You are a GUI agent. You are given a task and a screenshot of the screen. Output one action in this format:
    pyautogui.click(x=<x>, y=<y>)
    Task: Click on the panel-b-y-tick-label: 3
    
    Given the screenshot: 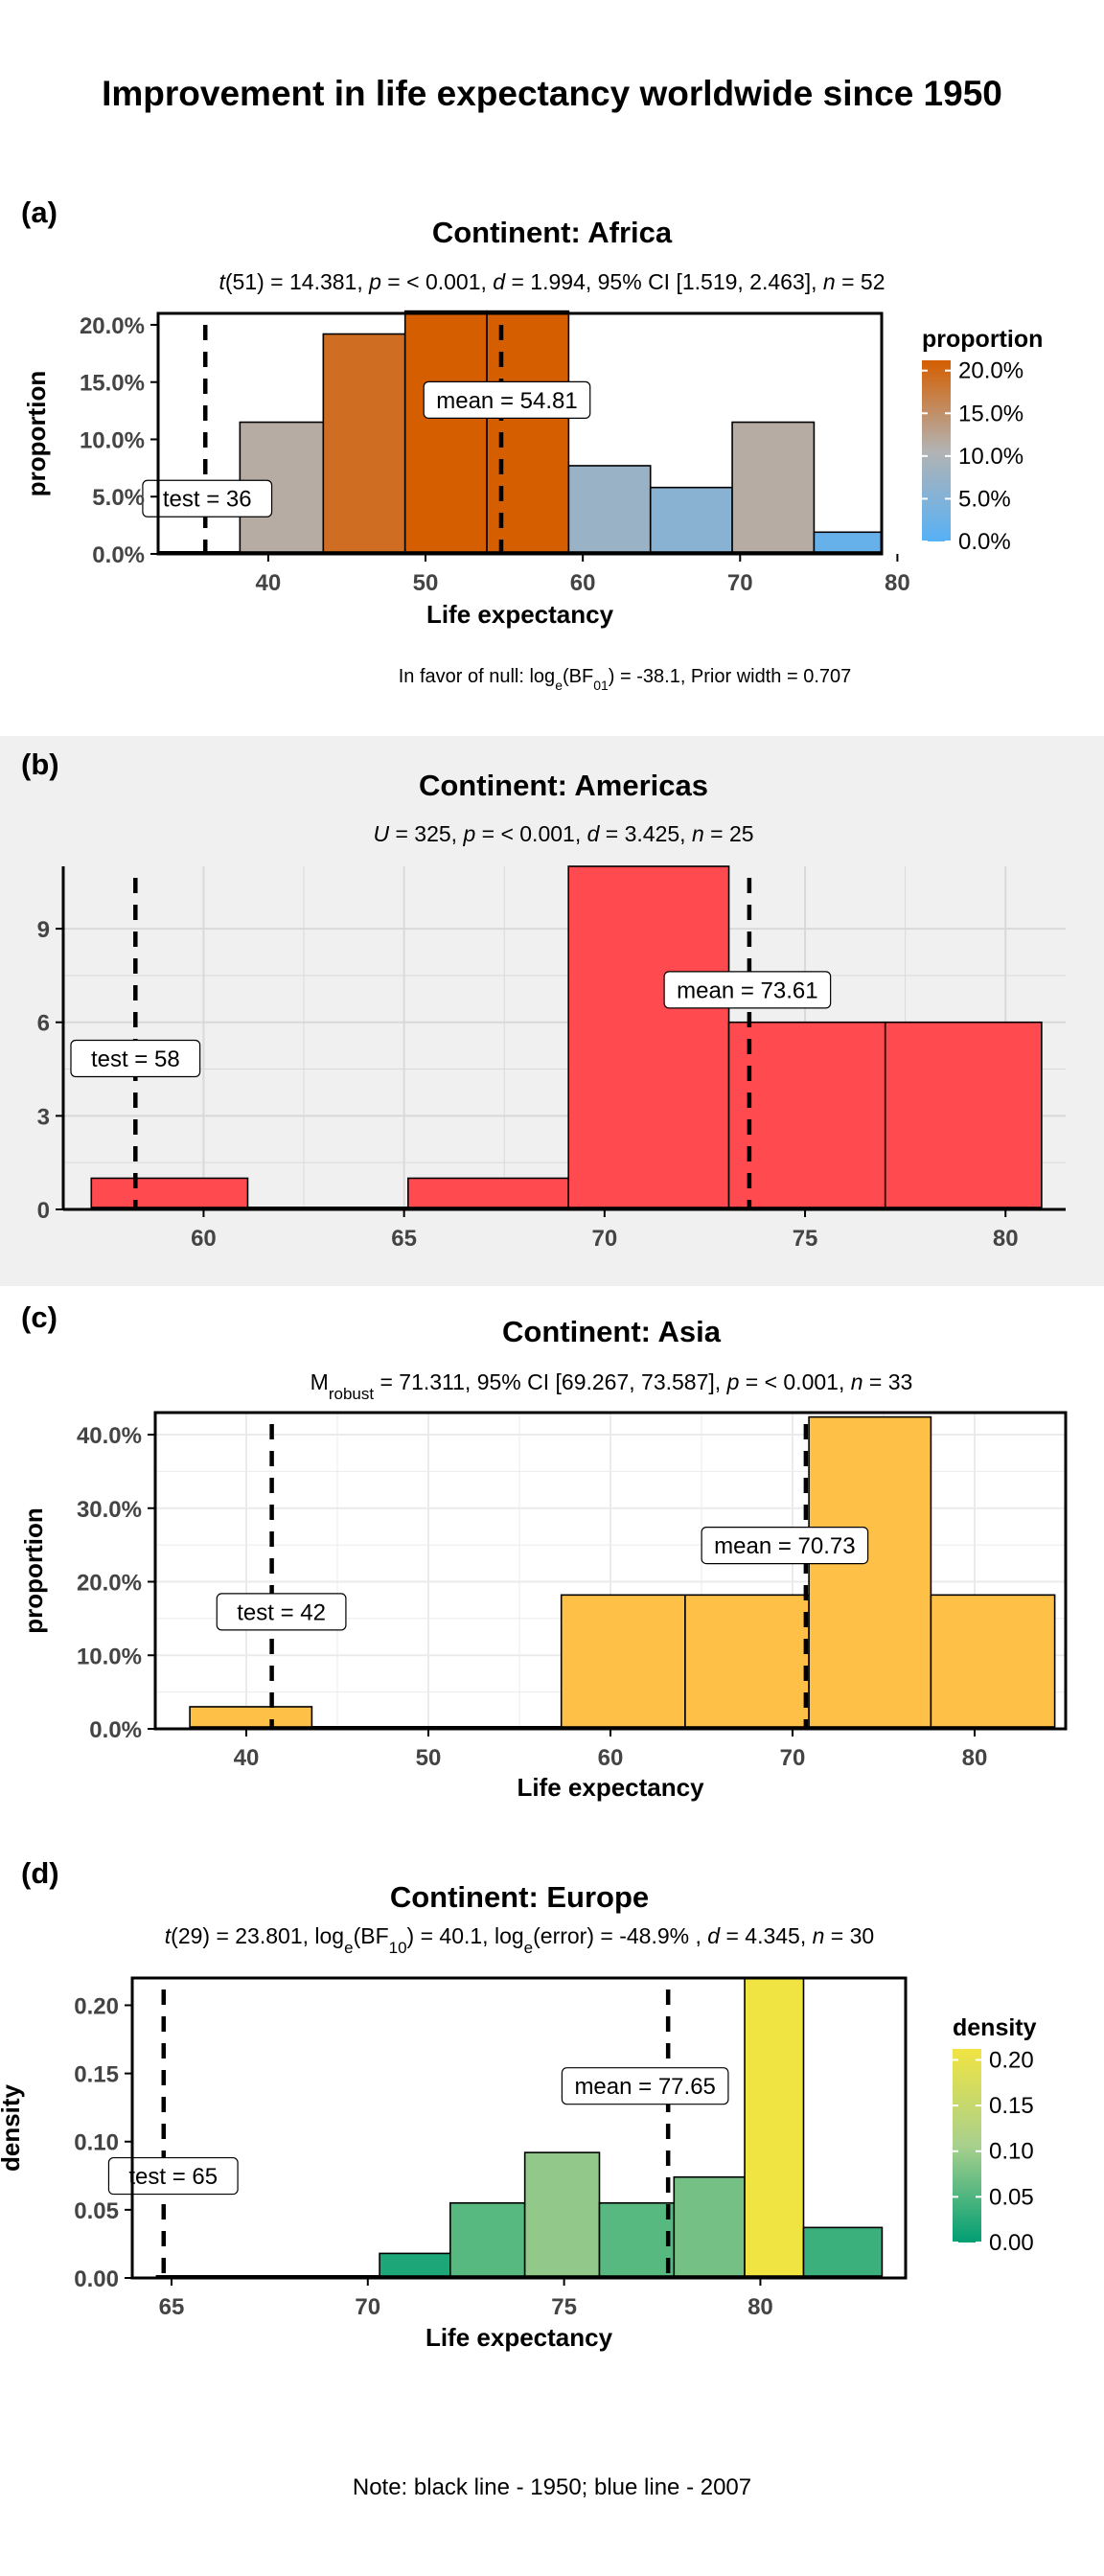 What is the action you would take?
    pyautogui.click(x=43, y=1117)
    